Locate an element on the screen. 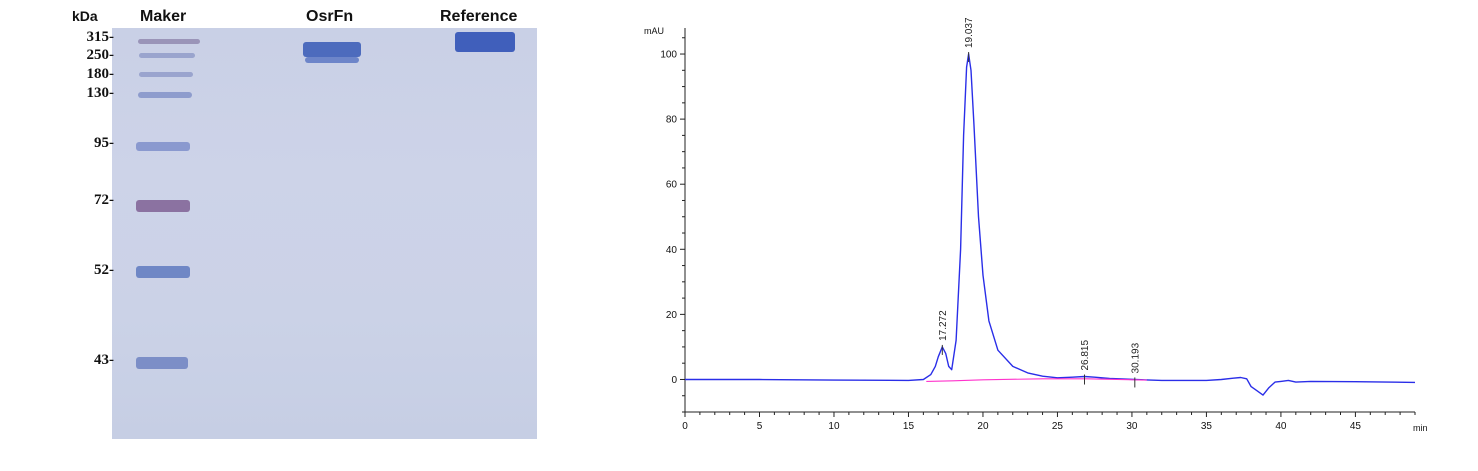  mw-label-43: 43- is located at coordinates (104, 360).